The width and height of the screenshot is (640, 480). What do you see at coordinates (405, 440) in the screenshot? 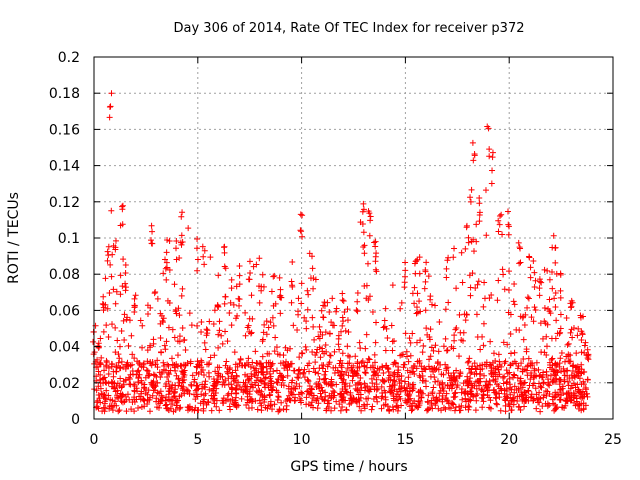
I see `x-tick-label: 15` at bounding box center [405, 440].